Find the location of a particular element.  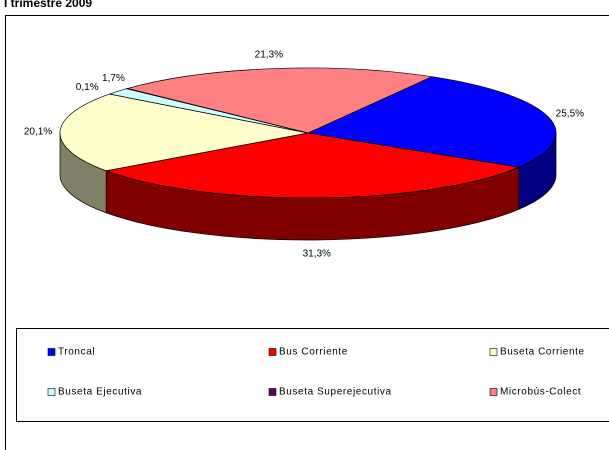

legend-label: Buseta Ejecutiva is located at coordinates (100, 392).